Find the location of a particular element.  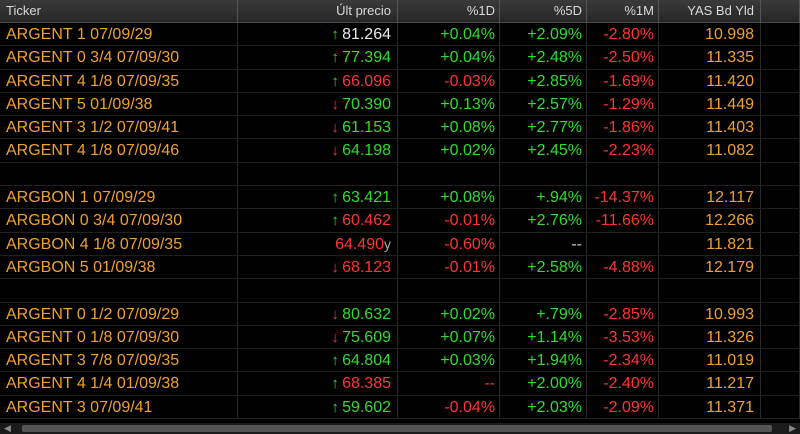

ticker-cell: ARGBON 1 07/09/29 is located at coordinates (119, 197).